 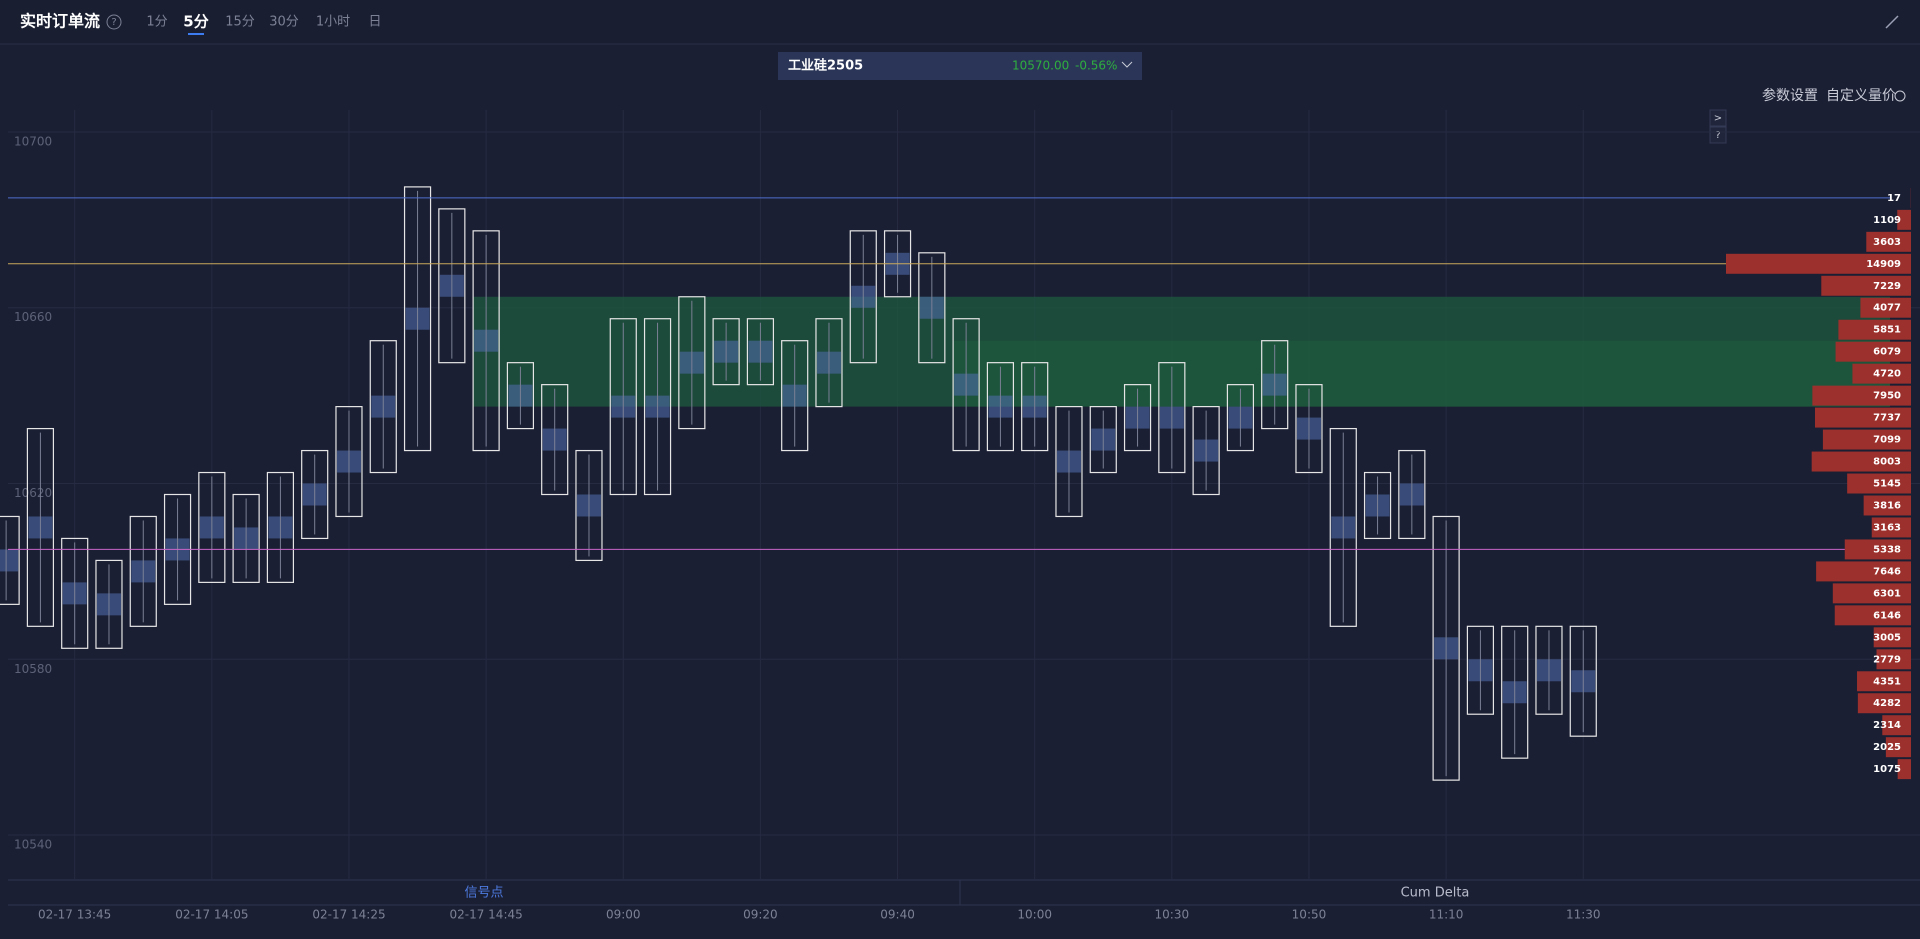 I want to click on profile-label: 2025, so click(x=1887, y=747).